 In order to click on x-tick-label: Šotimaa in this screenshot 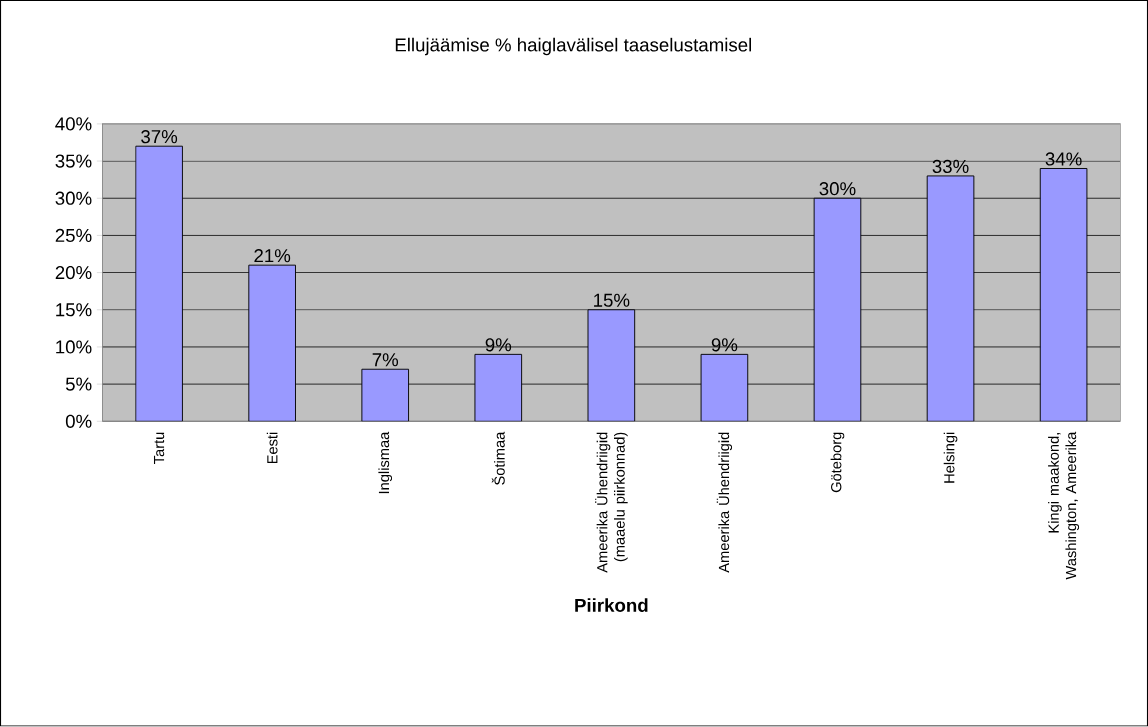, I will do `click(498, 458)`.